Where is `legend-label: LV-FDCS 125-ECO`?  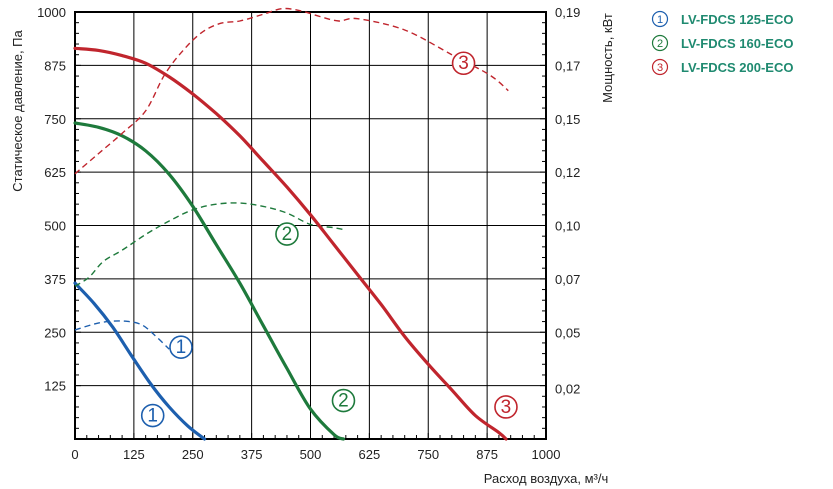 legend-label: LV-FDCS 125-ECO is located at coordinates (737, 19).